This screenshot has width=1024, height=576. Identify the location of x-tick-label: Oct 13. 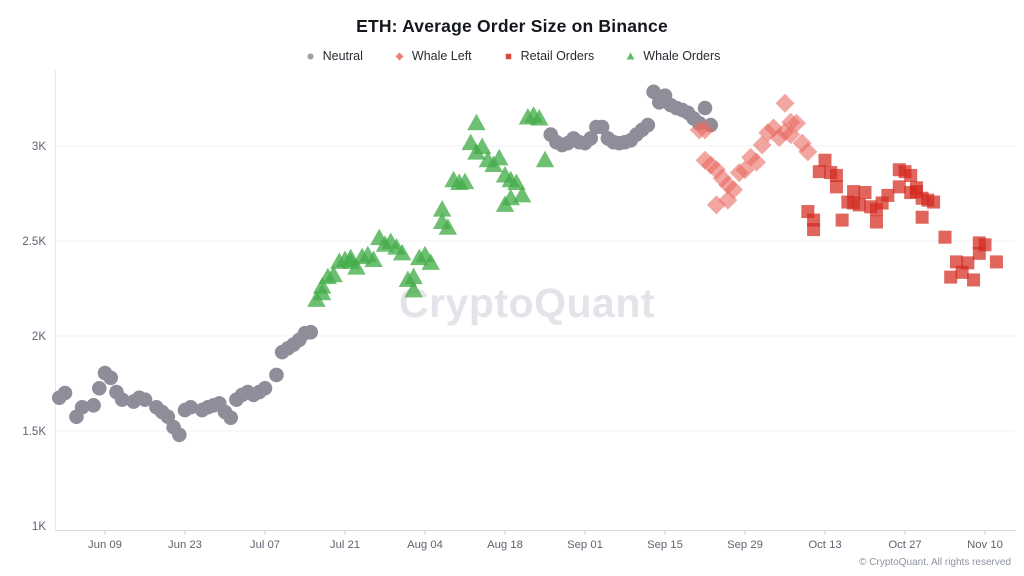
(824, 545).